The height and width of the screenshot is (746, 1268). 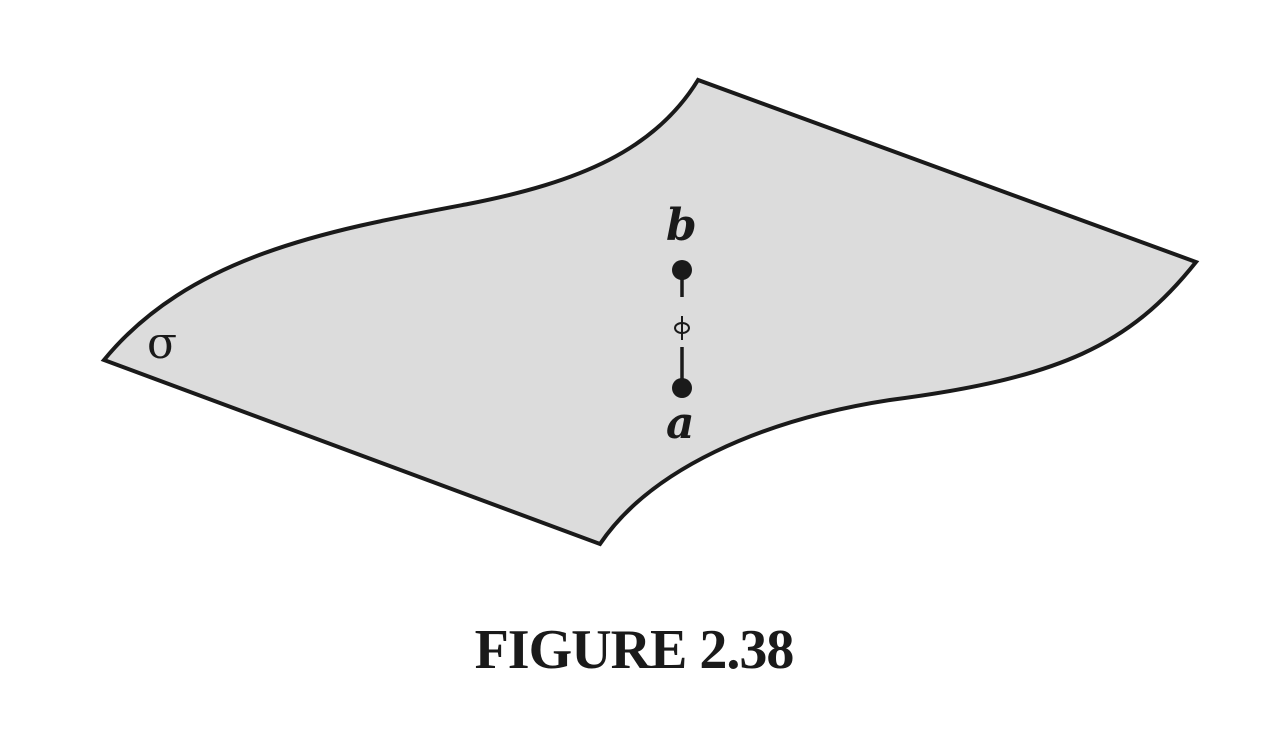 What do you see at coordinates (682, 270) in the screenshot?
I see `point-b` at bounding box center [682, 270].